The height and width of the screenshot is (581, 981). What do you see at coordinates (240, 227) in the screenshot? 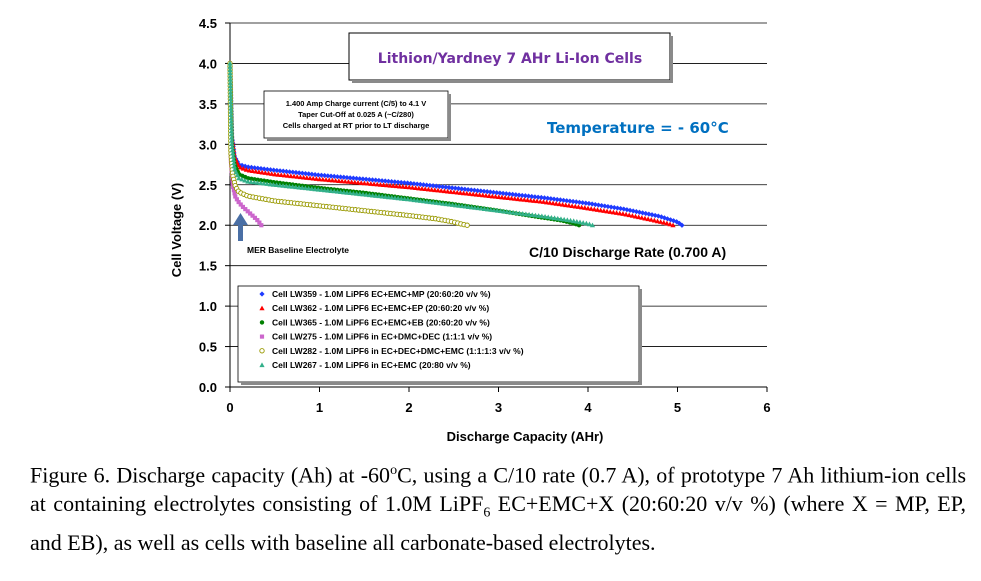
I see `baseline-arrow-icon` at bounding box center [240, 227].